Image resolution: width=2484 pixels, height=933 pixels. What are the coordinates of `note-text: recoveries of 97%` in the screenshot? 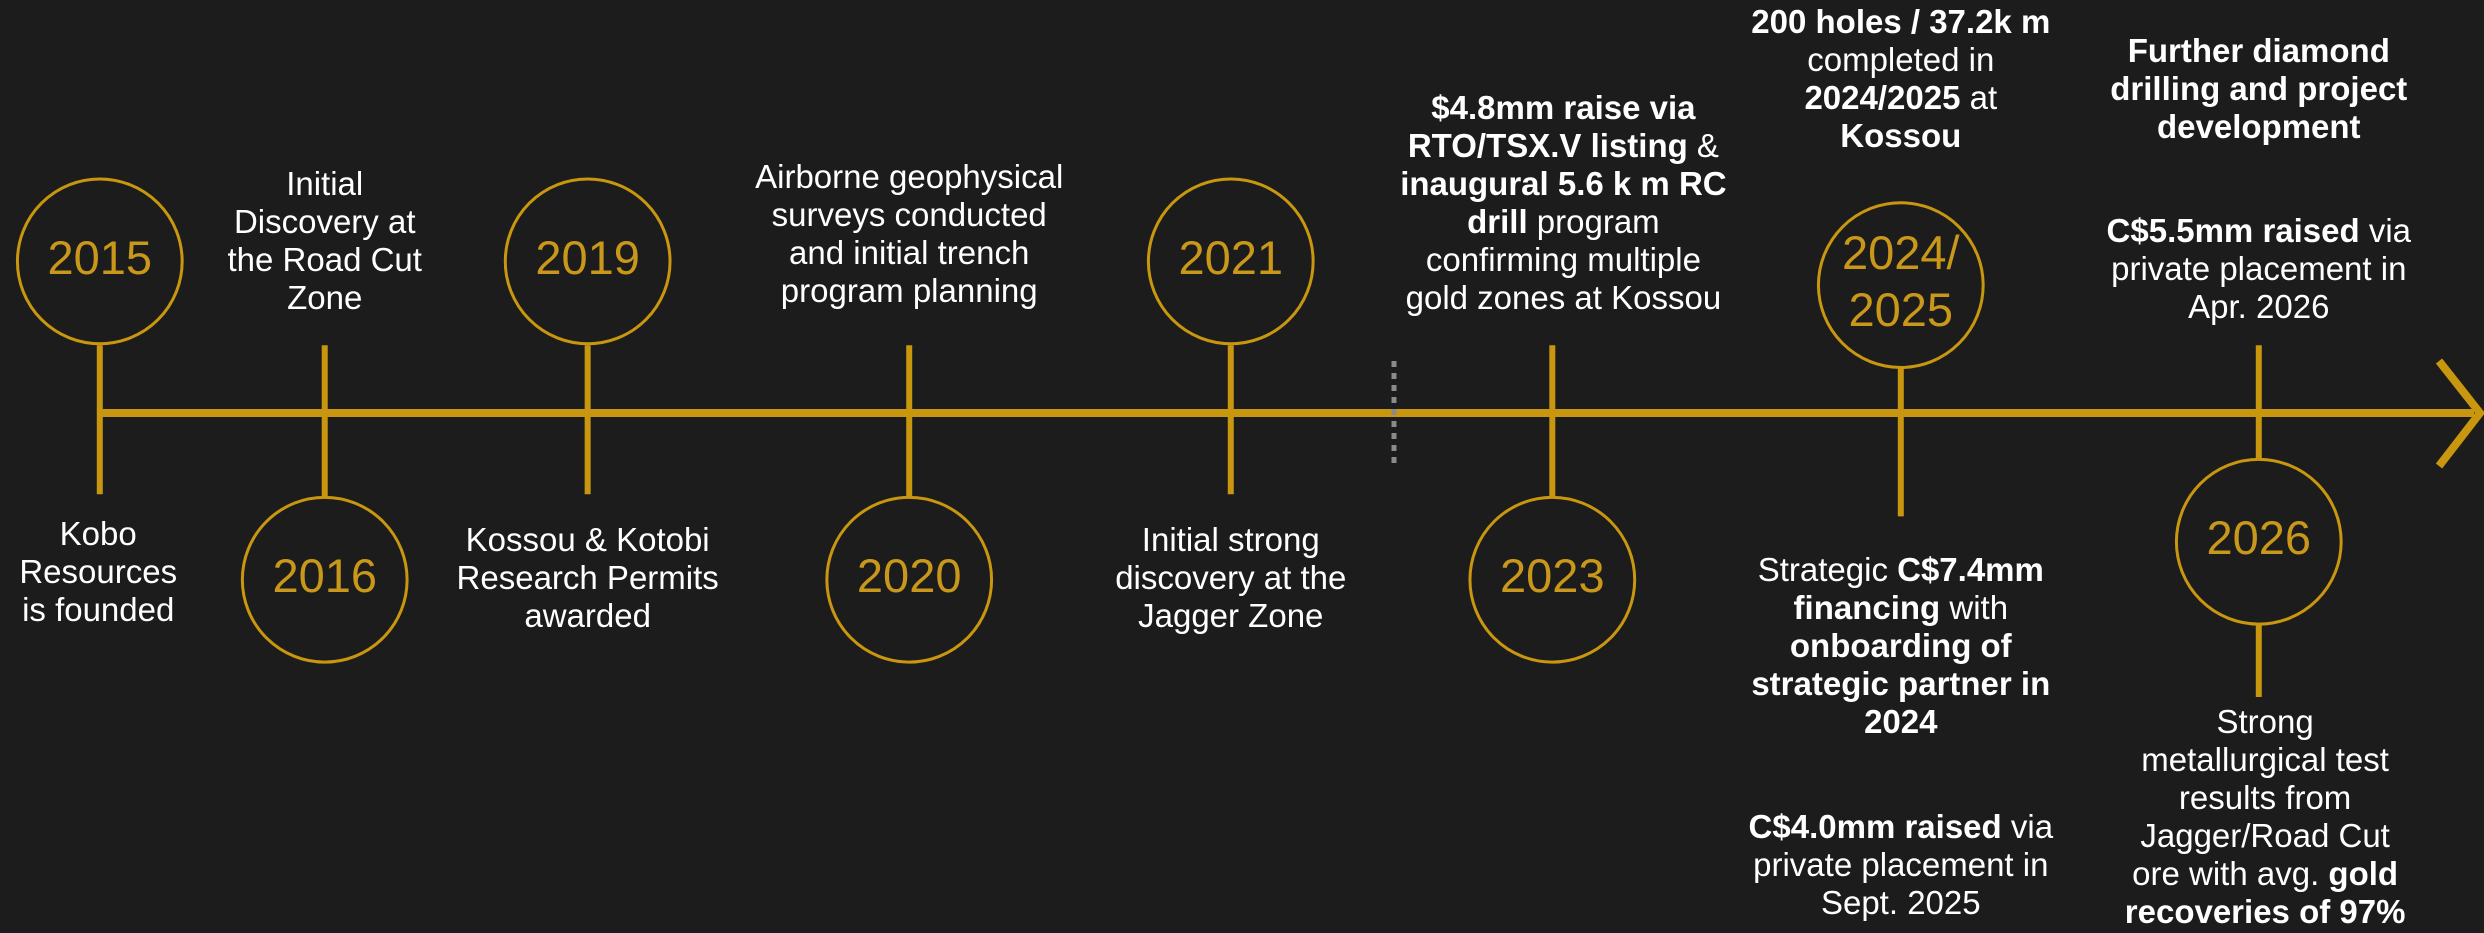 It's located at (2265, 912).